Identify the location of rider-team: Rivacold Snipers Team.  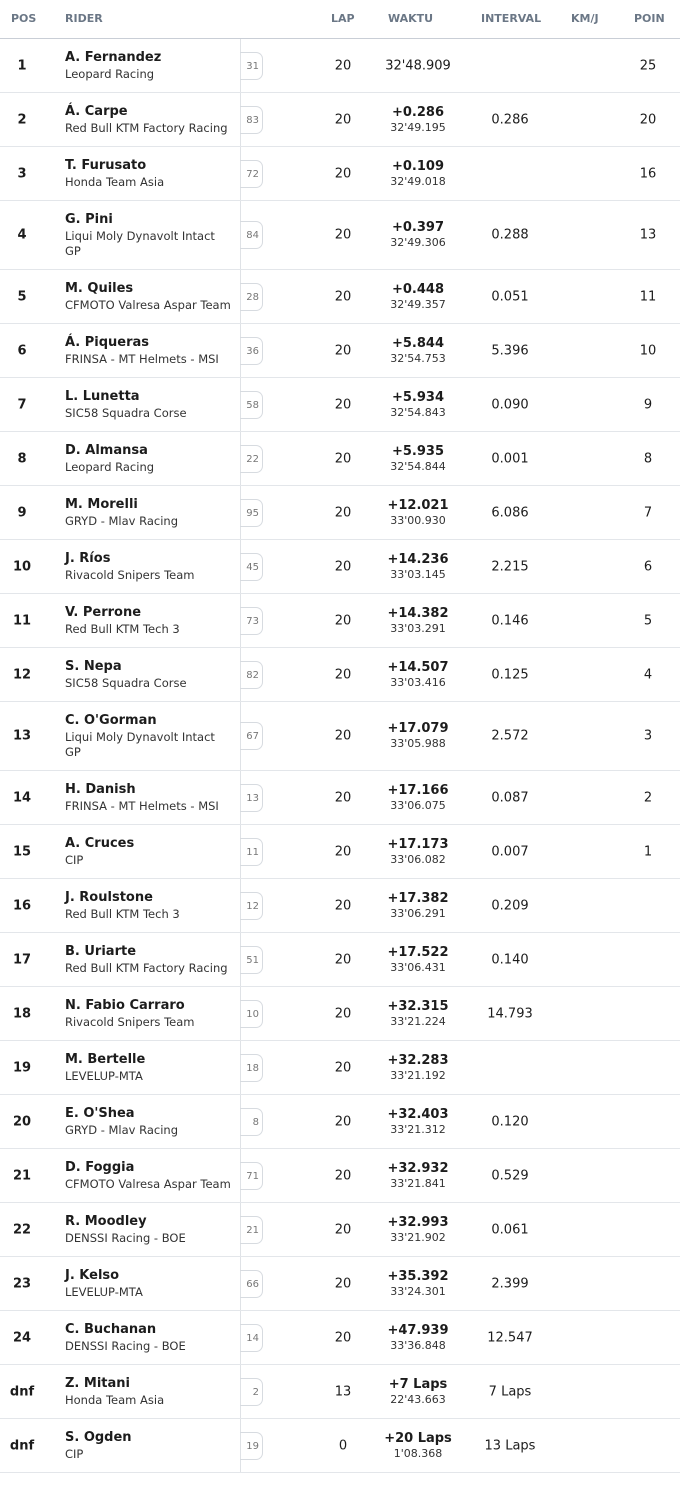
(130, 1022).